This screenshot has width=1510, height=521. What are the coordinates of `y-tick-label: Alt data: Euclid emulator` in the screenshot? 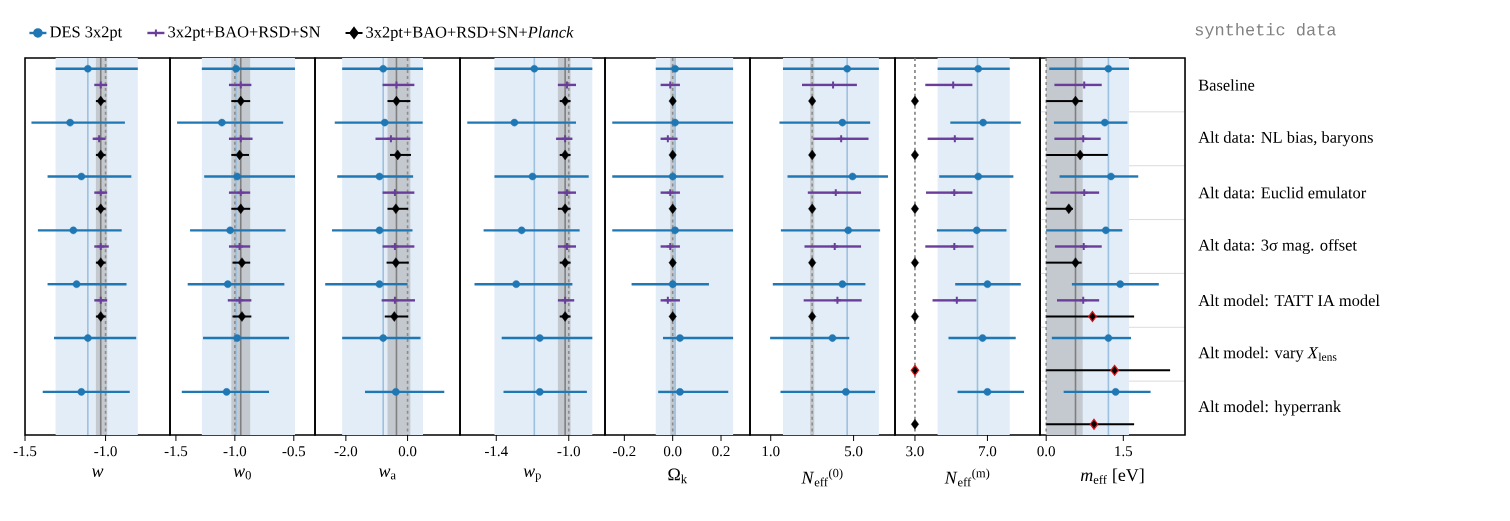 It's located at (1282, 192).